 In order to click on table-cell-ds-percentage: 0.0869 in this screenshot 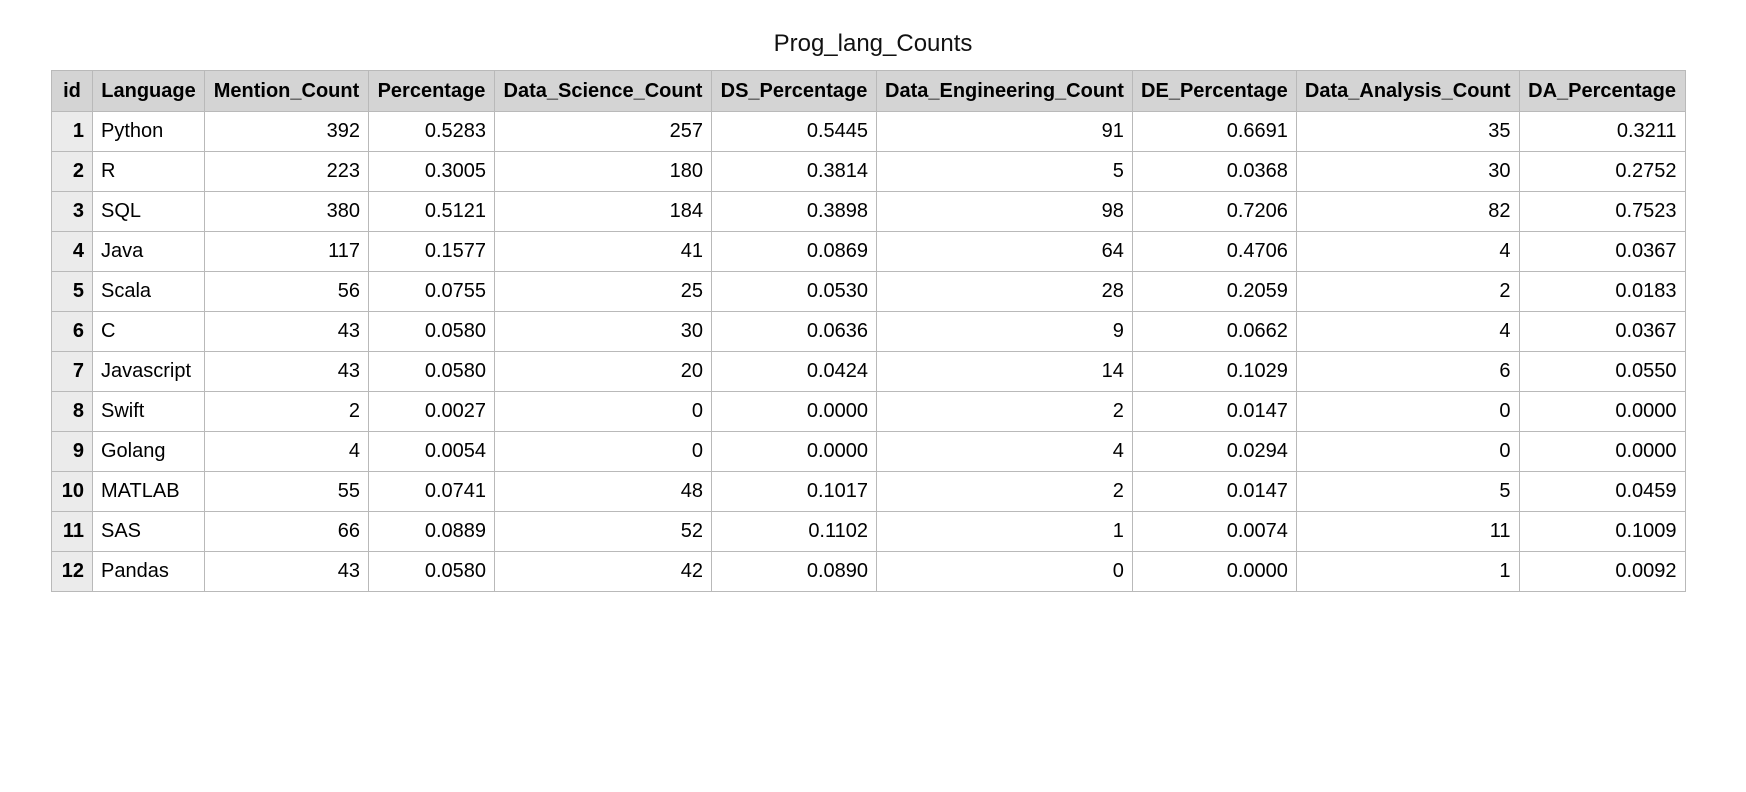, I will do `click(794, 251)`.